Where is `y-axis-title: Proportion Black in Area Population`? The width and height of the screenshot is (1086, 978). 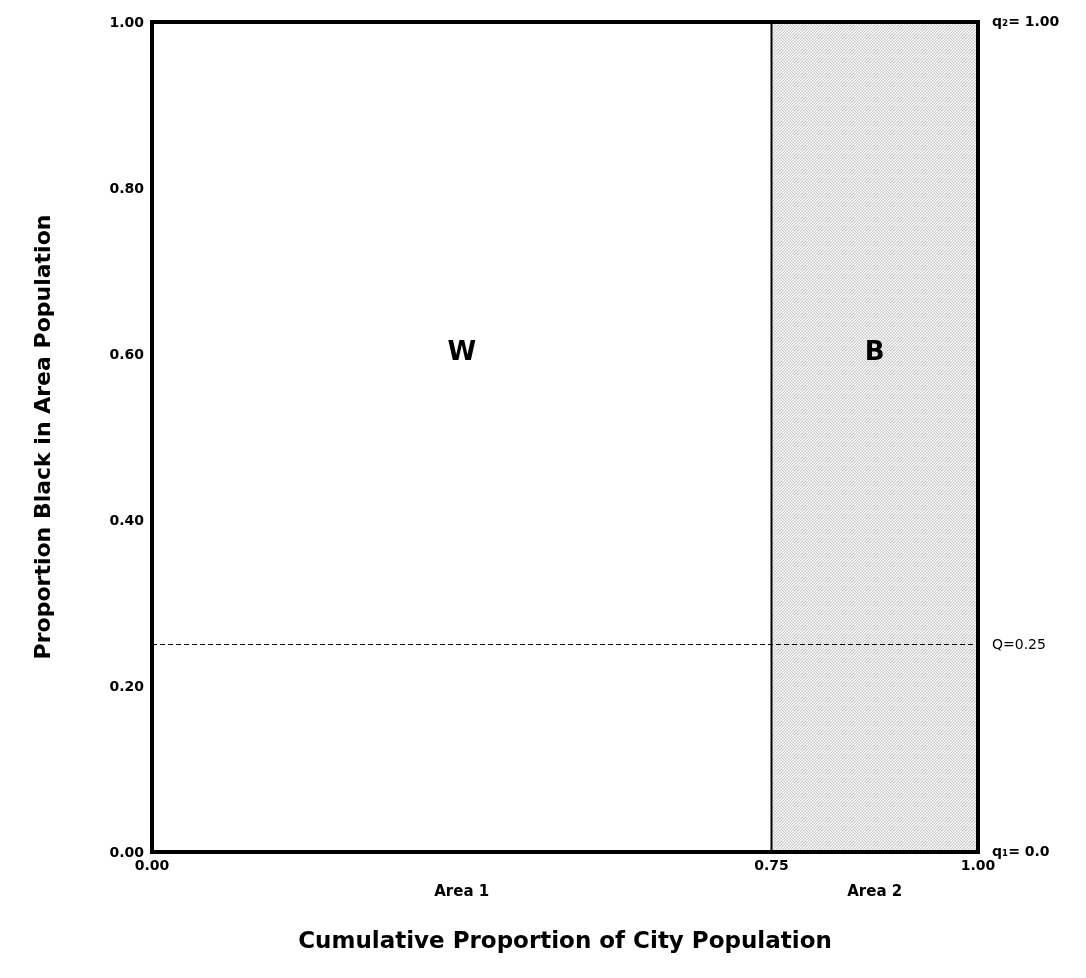 y-axis-title: Proportion Black in Area Population is located at coordinates (42, 437).